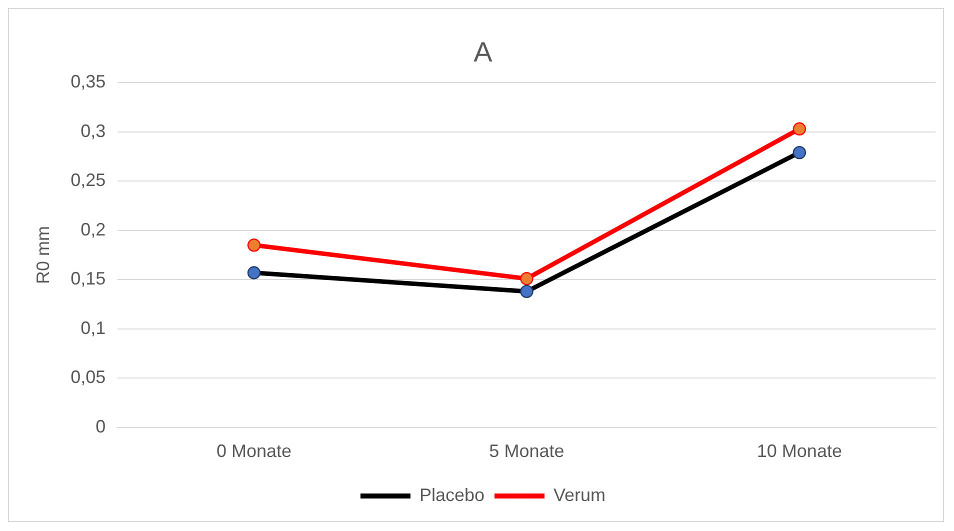 The height and width of the screenshot is (531, 954). Describe the element at coordinates (93, 130) in the screenshot. I see `y-tick-label: 0,3` at that location.